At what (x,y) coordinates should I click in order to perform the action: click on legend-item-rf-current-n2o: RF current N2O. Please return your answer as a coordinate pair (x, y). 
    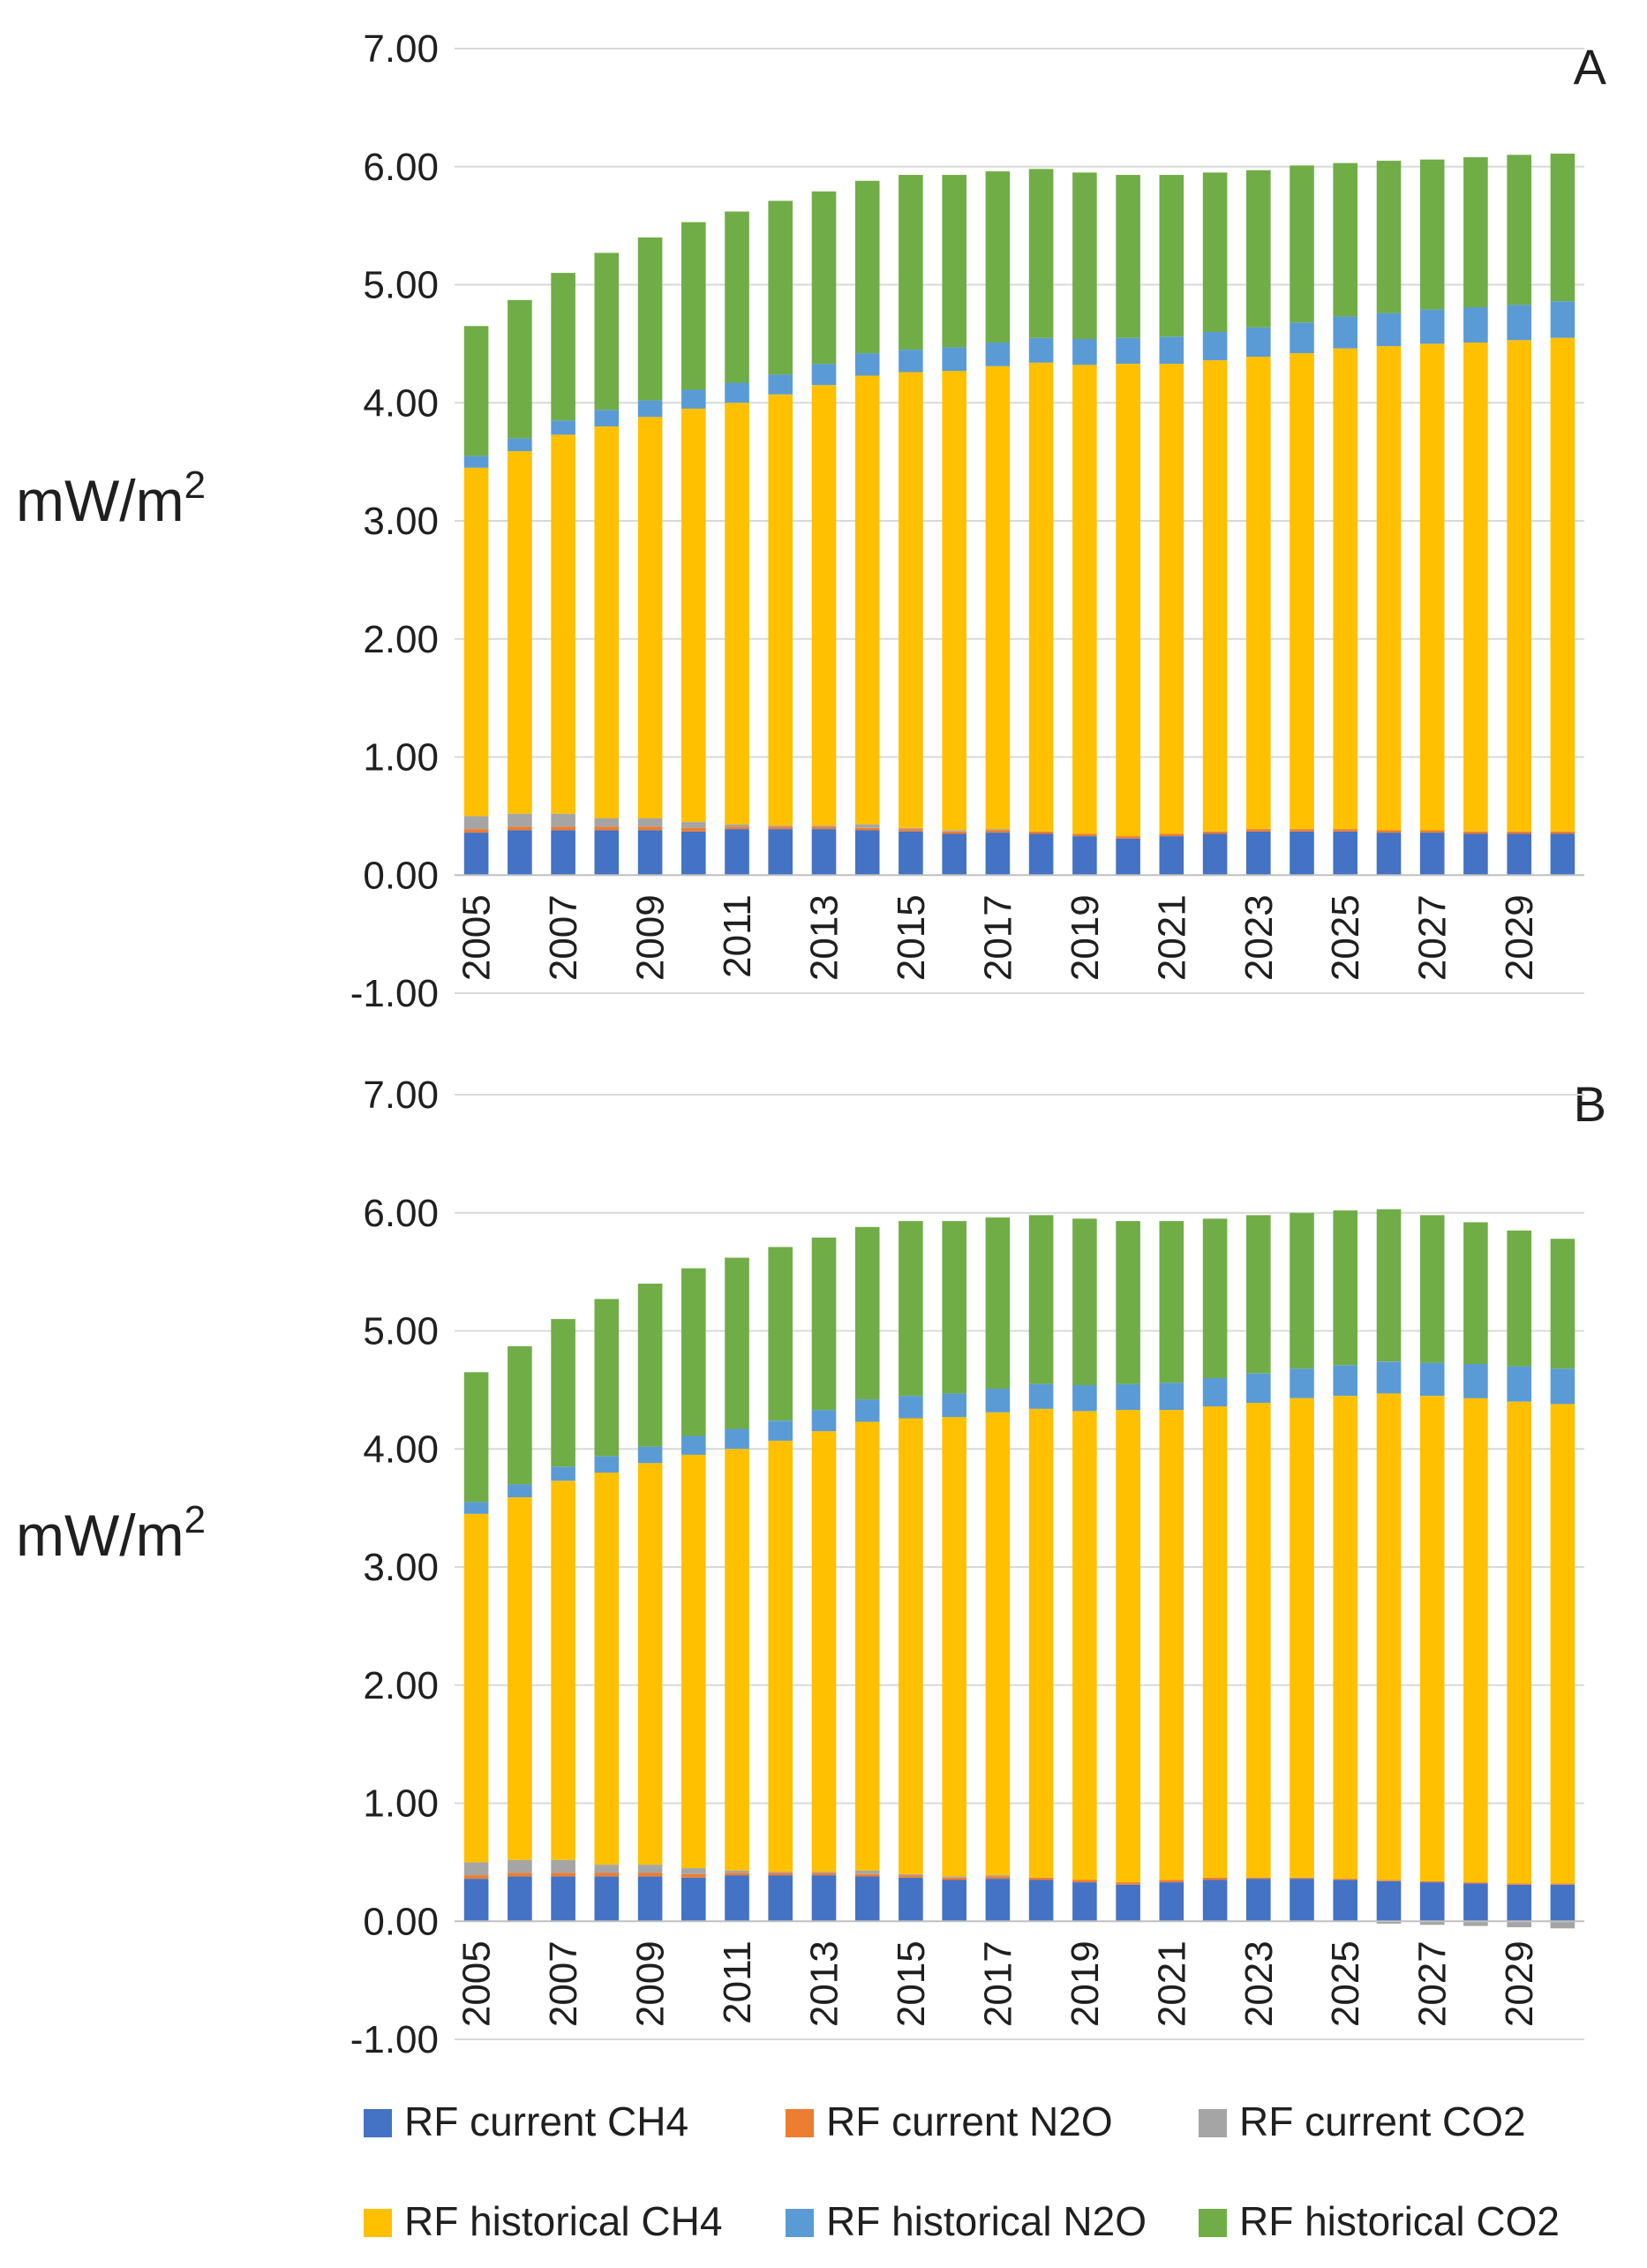
    Looking at the image, I should click on (950, 2121).